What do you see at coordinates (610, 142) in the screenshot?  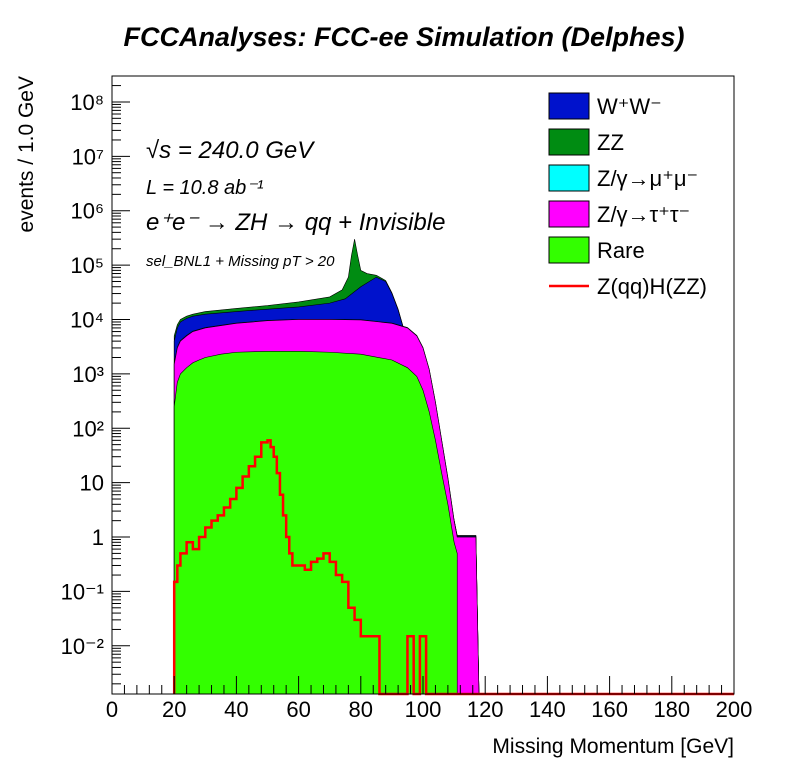 I see `legend-label: ZZ` at bounding box center [610, 142].